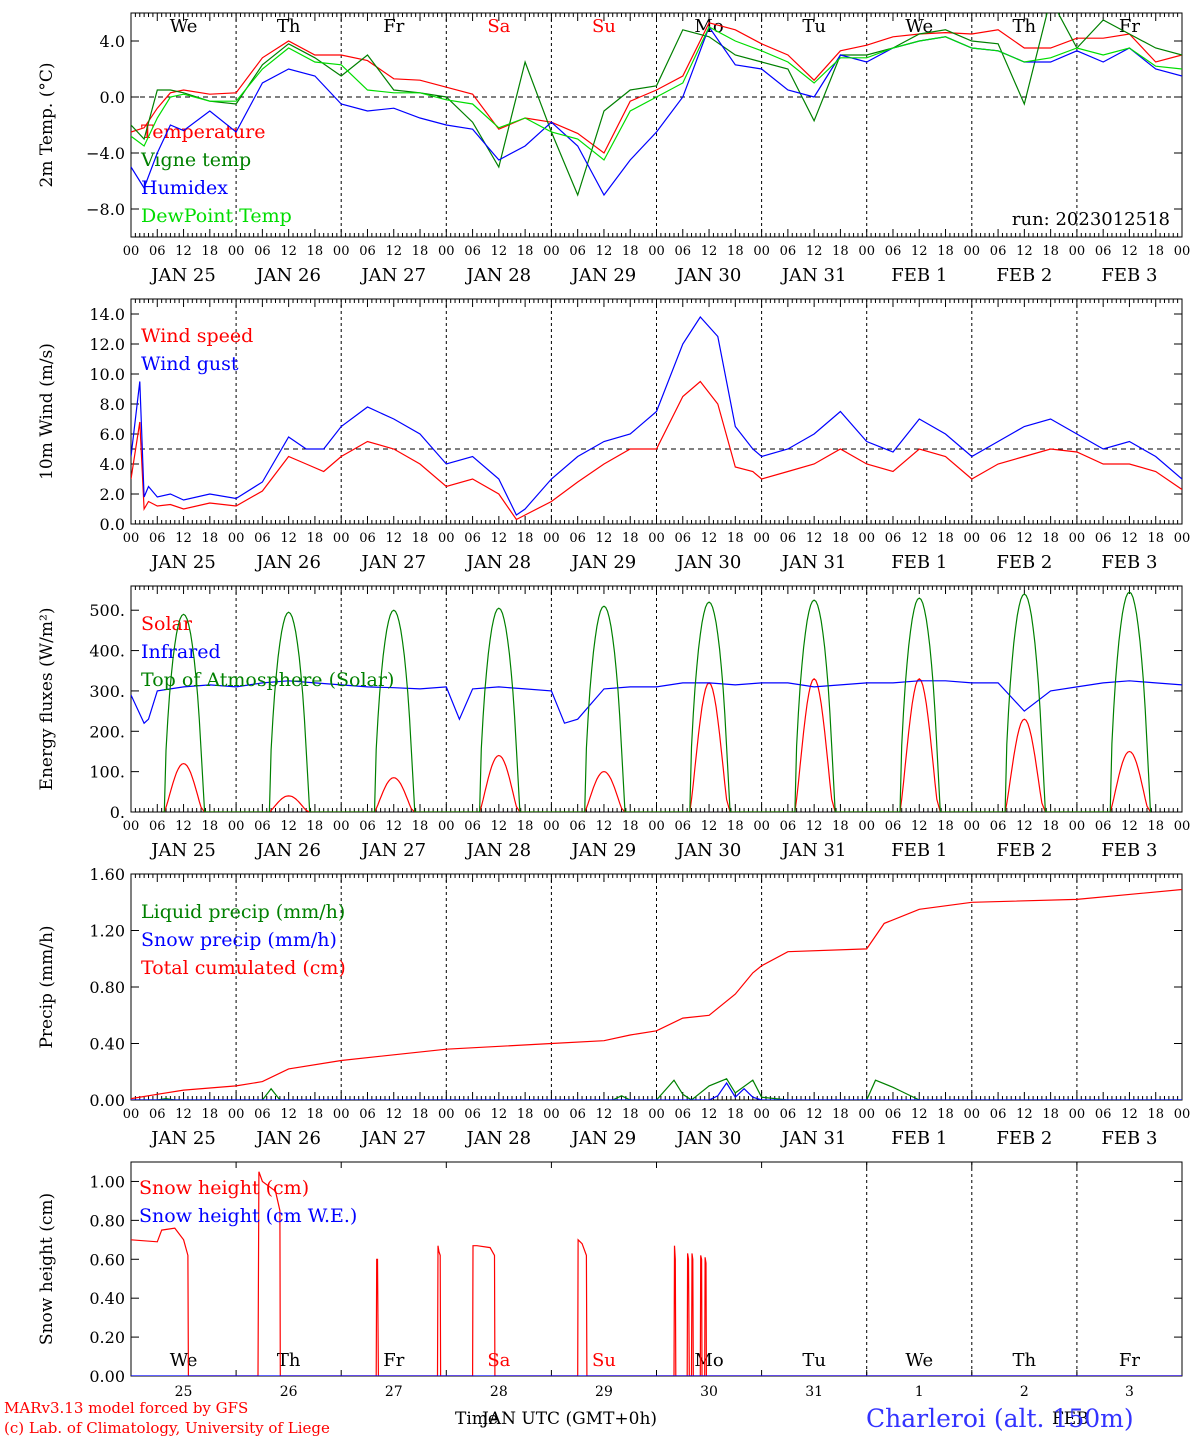  What do you see at coordinates (708, 562) in the screenshot?
I see `date-label: JAN 30` at bounding box center [708, 562].